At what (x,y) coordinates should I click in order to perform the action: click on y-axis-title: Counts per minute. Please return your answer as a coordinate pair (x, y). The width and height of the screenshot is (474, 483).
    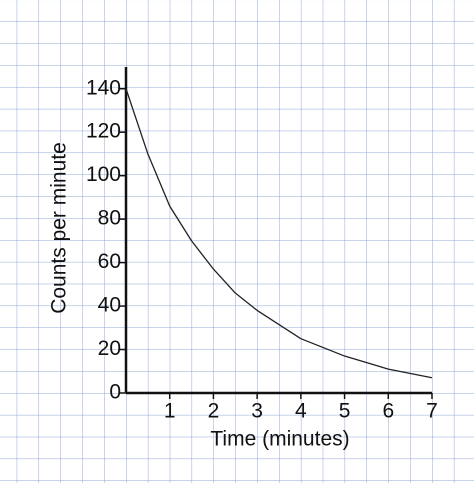
    Looking at the image, I should click on (59, 228).